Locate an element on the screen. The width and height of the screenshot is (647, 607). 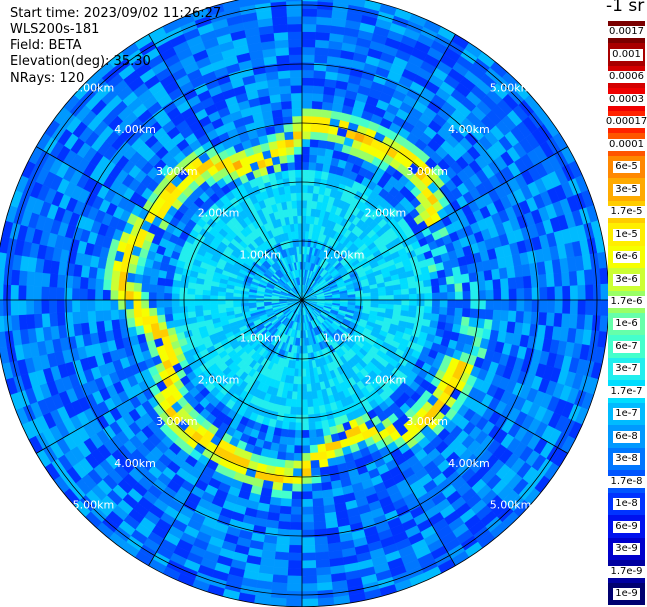
colorbar-level: 0.0006 is located at coordinates (626, 77).